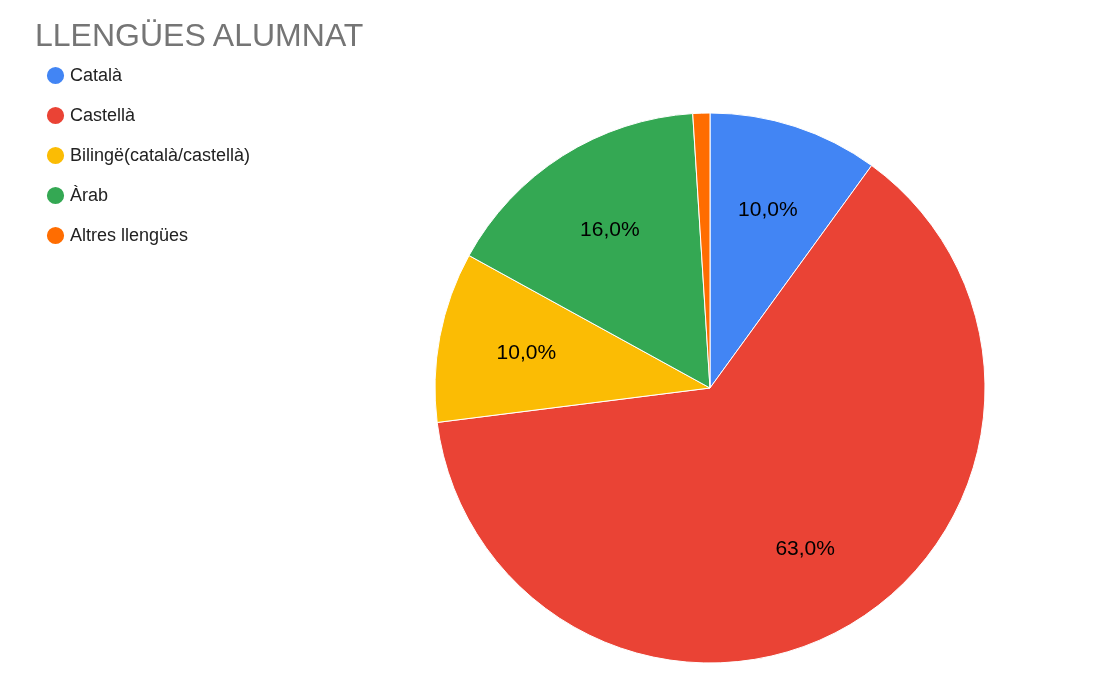 Image resolution: width=1100 pixels, height=691 pixels. Describe the element at coordinates (89, 194) in the screenshot. I see `legend-label: Àrab` at that location.